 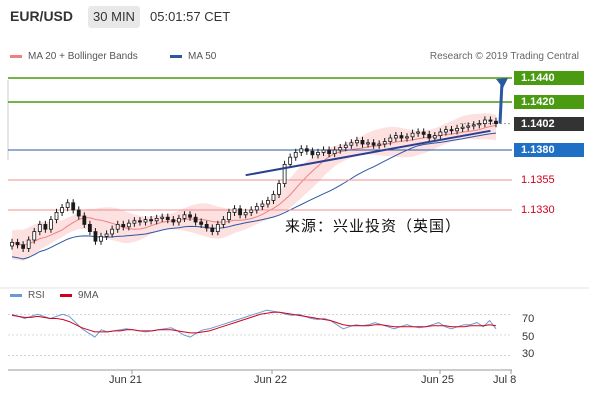 I want to click on legend-ma50-label: MA 50, so click(x=202, y=56).